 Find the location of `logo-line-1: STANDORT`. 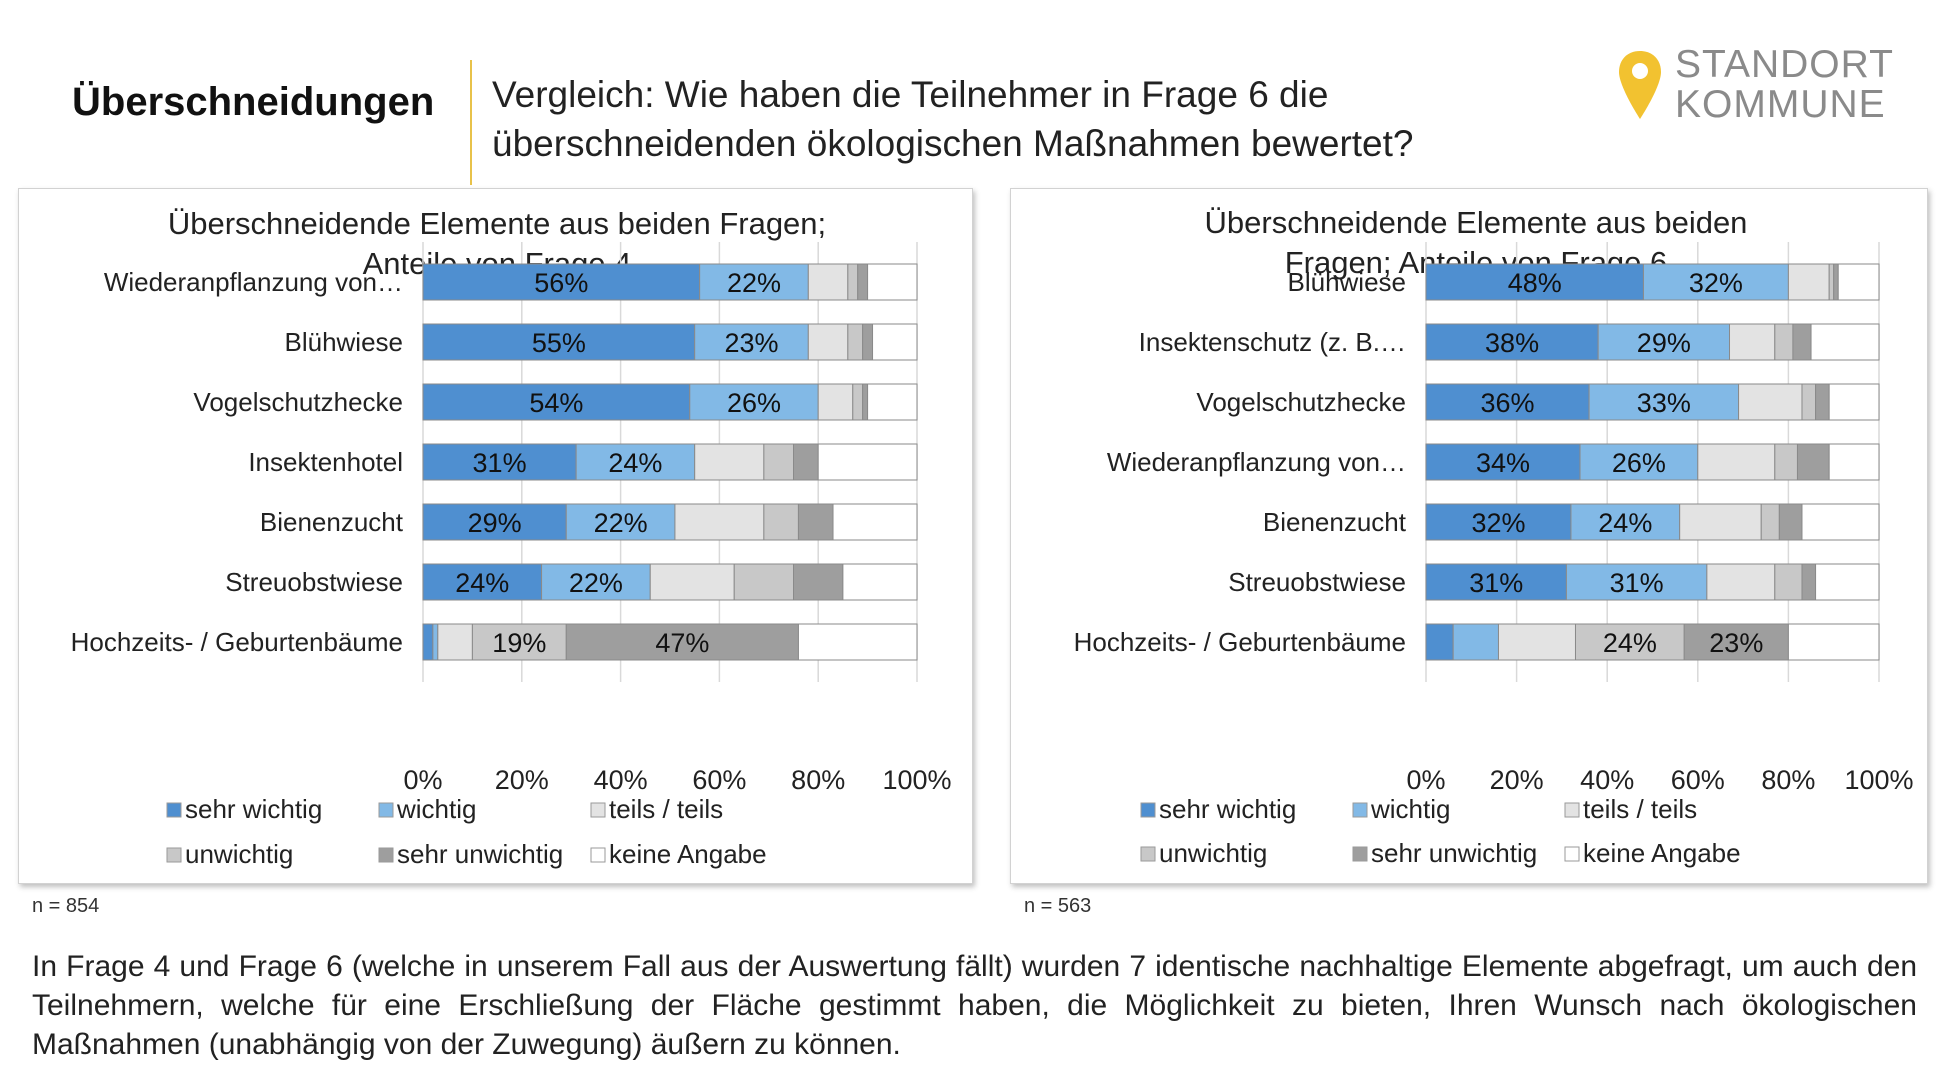

logo-line-1: STANDORT is located at coordinates (1784, 64).